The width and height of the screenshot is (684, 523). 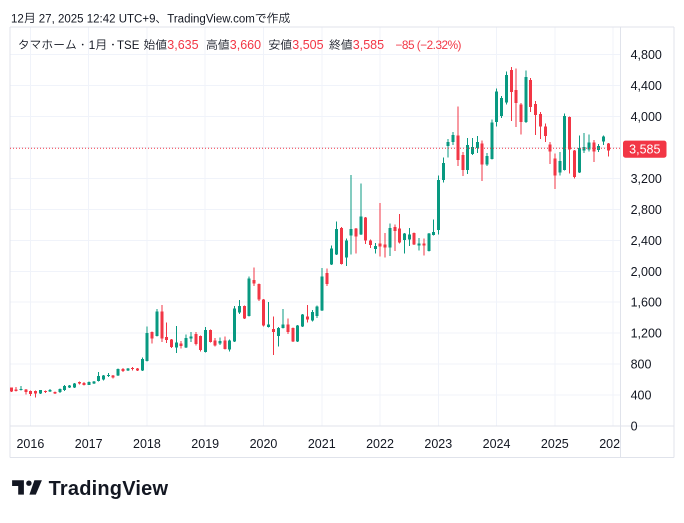 What do you see at coordinates (17, 19) in the screenshot?
I see `svg-text: 12` at bounding box center [17, 19].